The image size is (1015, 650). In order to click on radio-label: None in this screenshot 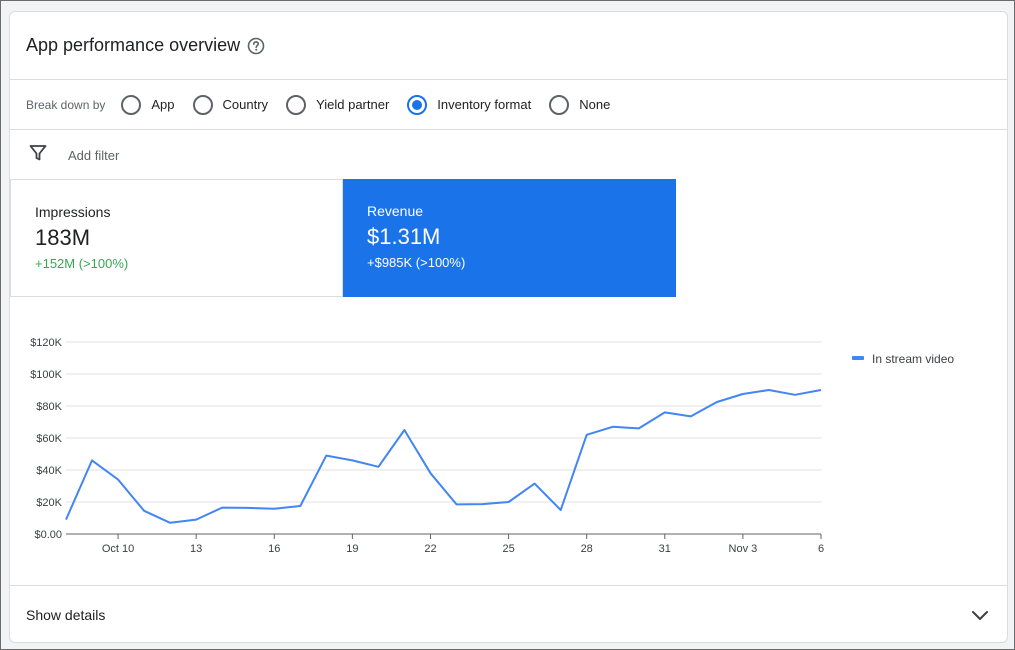, I will do `click(595, 104)`.